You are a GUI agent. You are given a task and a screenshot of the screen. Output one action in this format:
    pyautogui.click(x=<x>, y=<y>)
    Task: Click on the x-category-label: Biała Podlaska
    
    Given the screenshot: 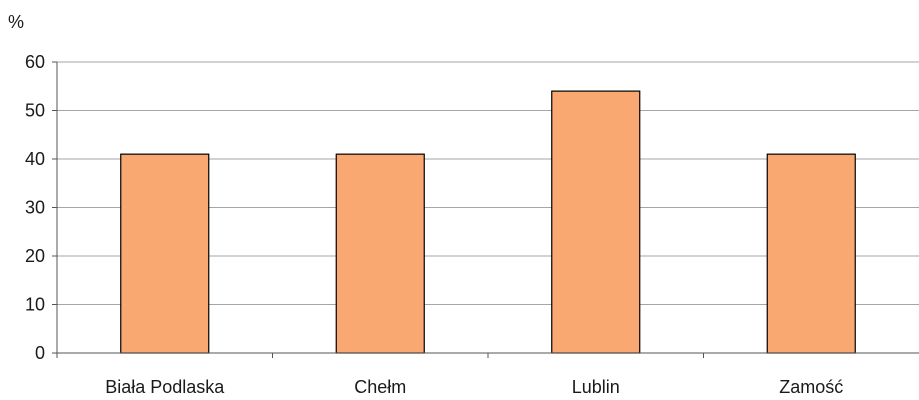 What is the action you would take?
    pyautogui.click(x=165, y=387)
    